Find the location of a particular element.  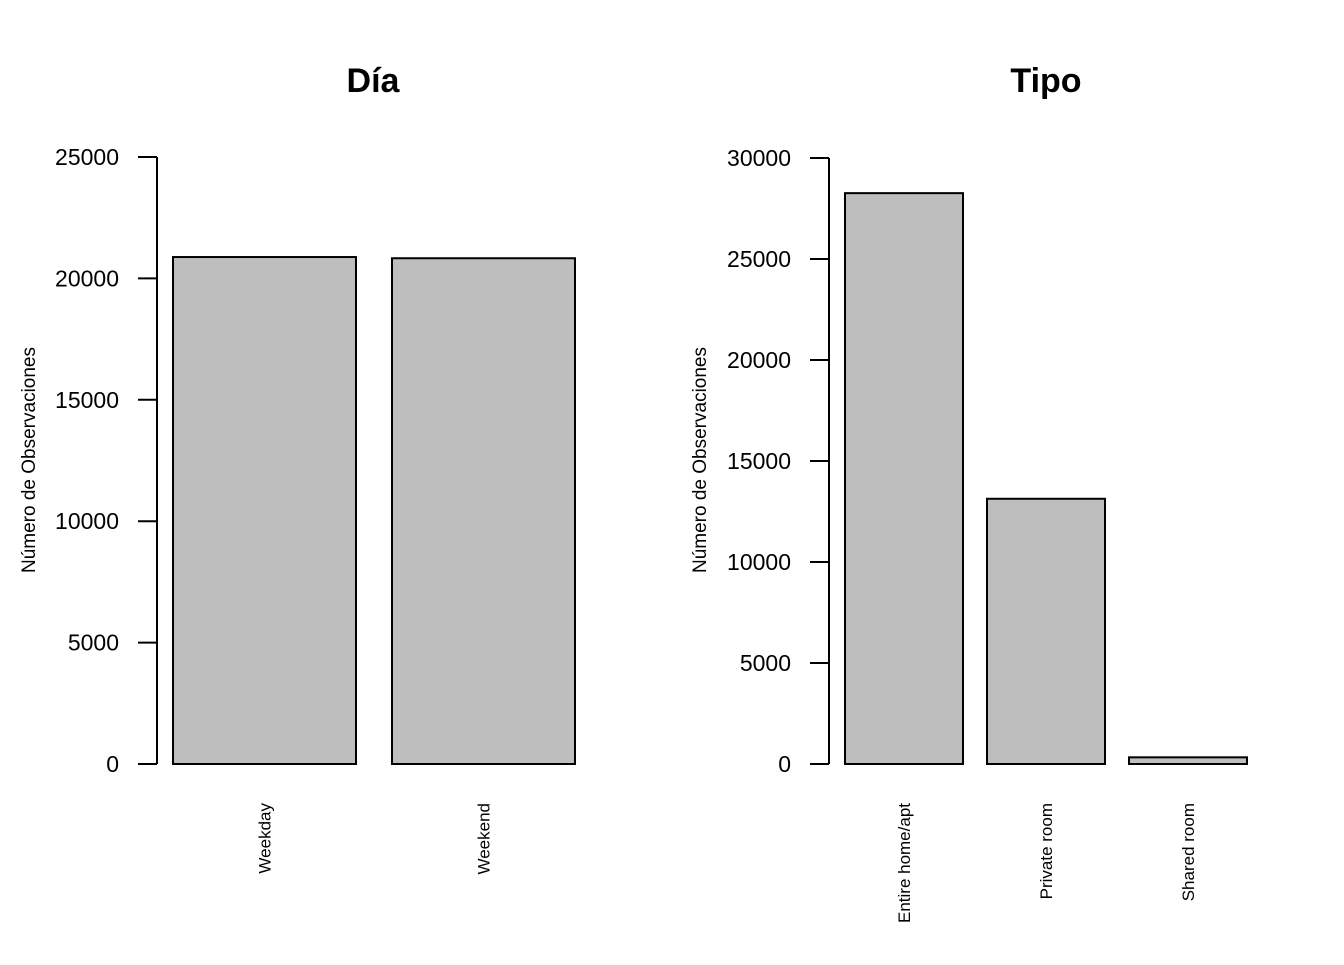

x-tick-label: Weekend is located at coordinates (484, 839).